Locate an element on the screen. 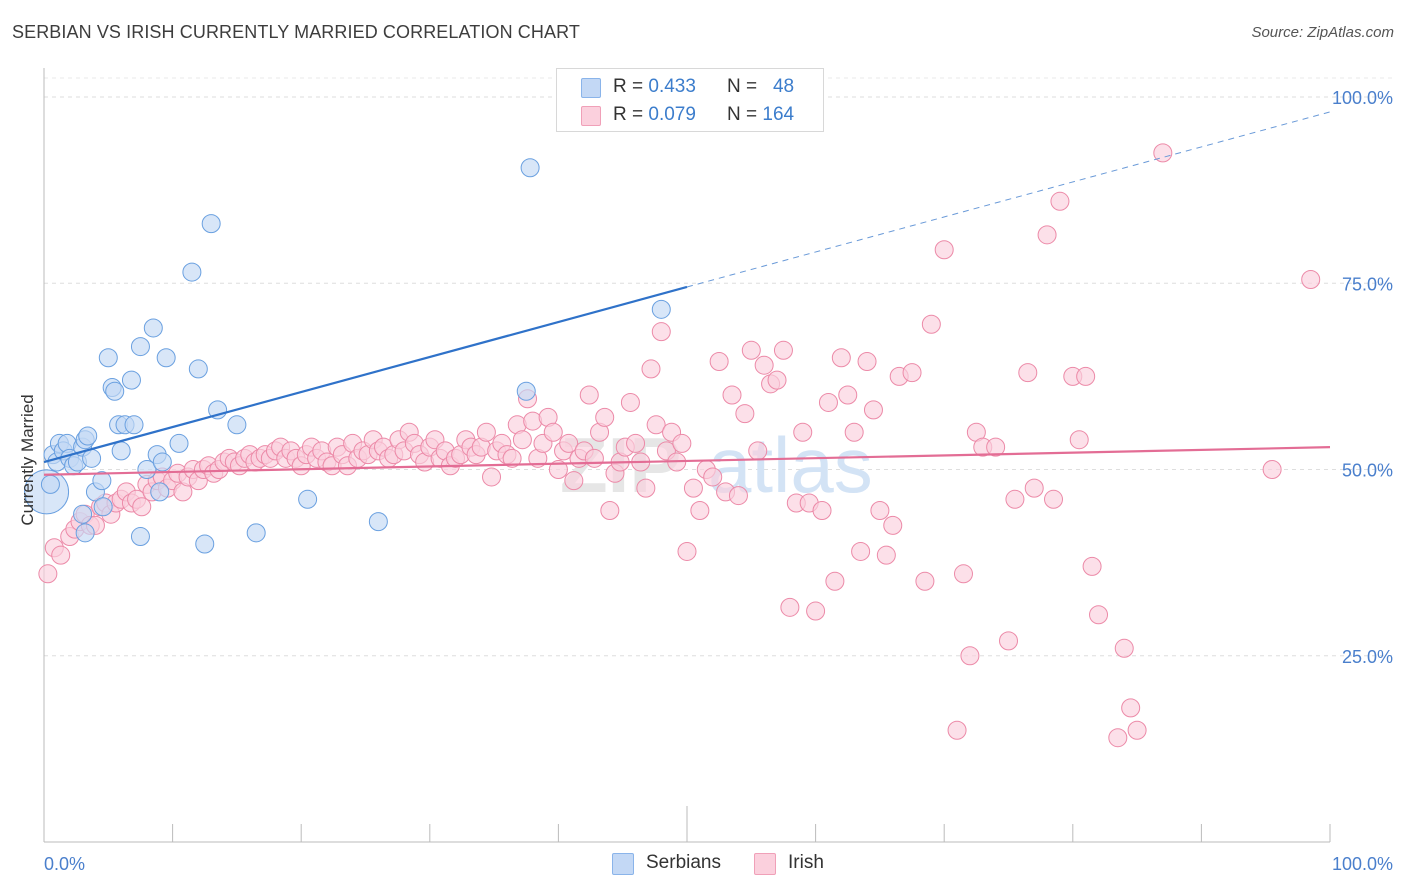  bottom-legend-label-irish: Irish is located at coordinates (806, 862).